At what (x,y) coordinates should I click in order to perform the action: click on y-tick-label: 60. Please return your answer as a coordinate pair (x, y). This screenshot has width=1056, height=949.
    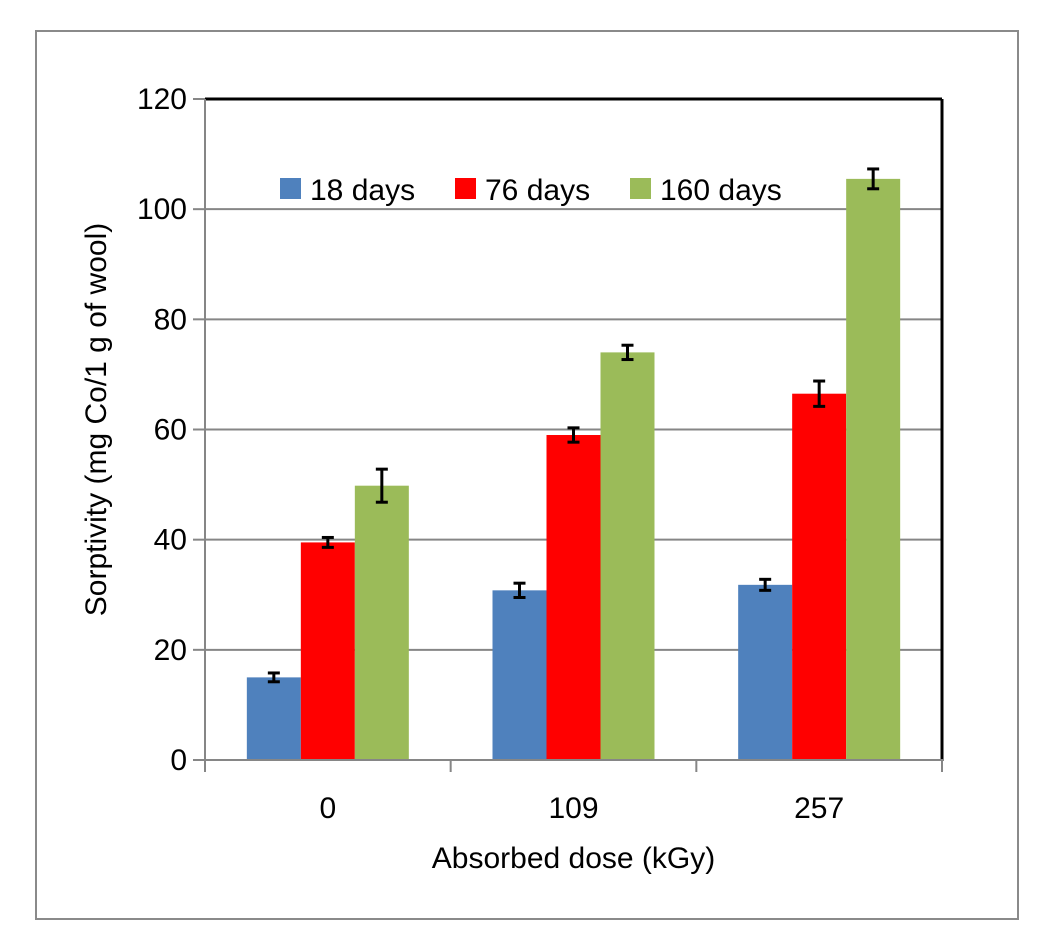
    Looking at the image, I should click on (170, 430).